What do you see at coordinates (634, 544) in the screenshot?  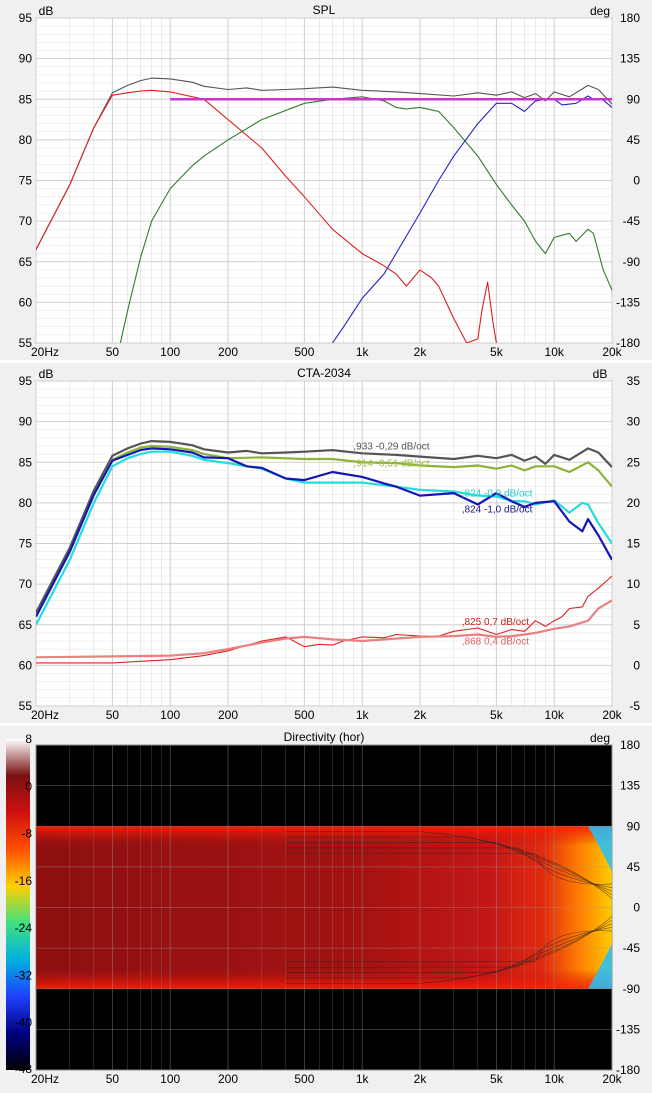 I see `y2-tick-label: 15` at bounding box center [634, 544].